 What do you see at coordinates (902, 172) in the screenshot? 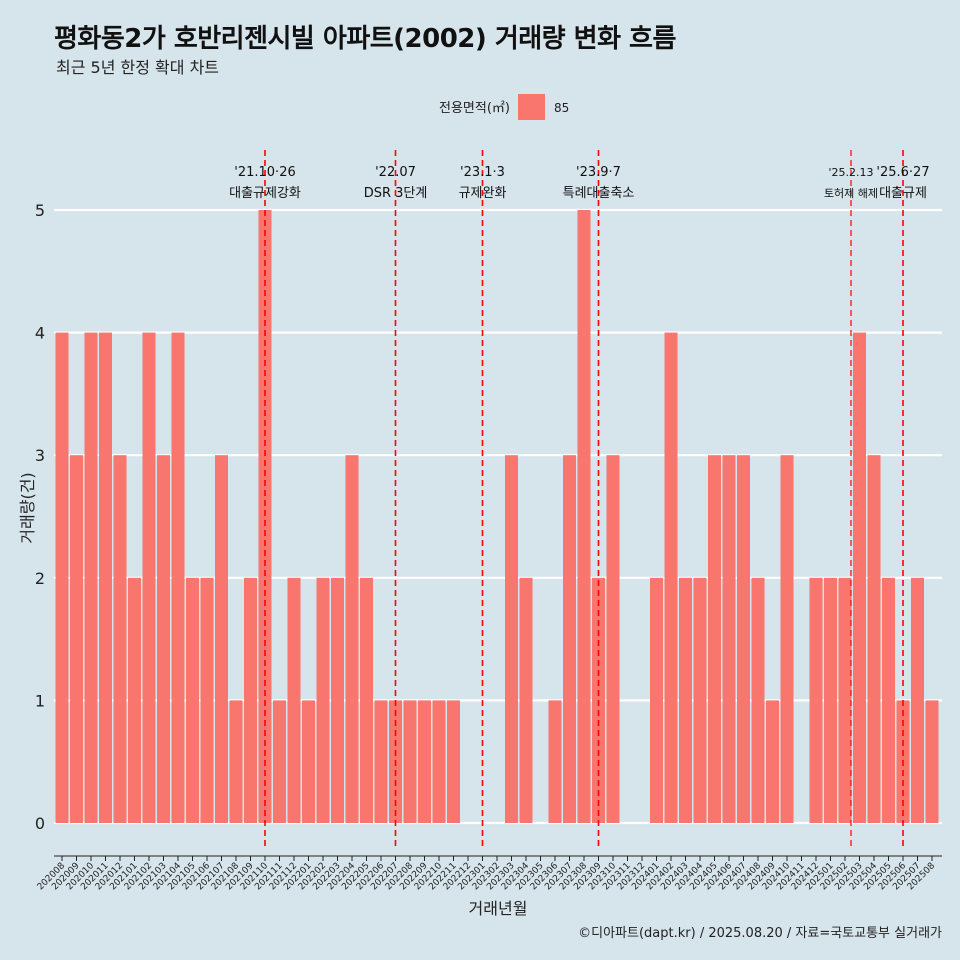
I see `event-date: '25.6·27` at bounding box center [902, 172].